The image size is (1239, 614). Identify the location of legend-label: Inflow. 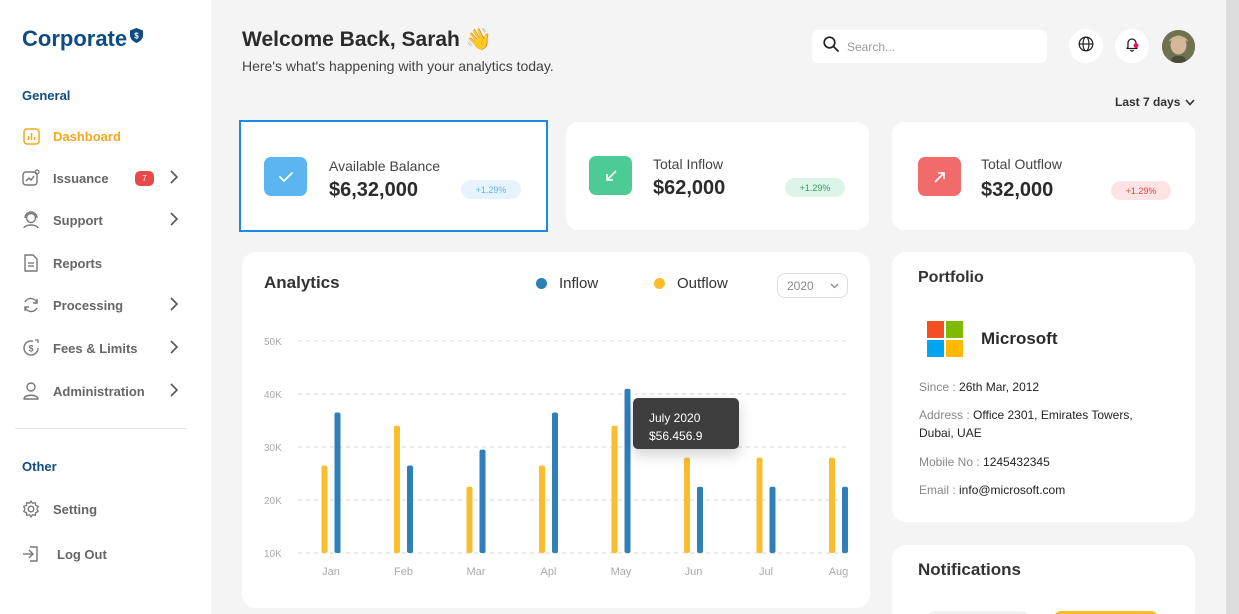
(579, 283).